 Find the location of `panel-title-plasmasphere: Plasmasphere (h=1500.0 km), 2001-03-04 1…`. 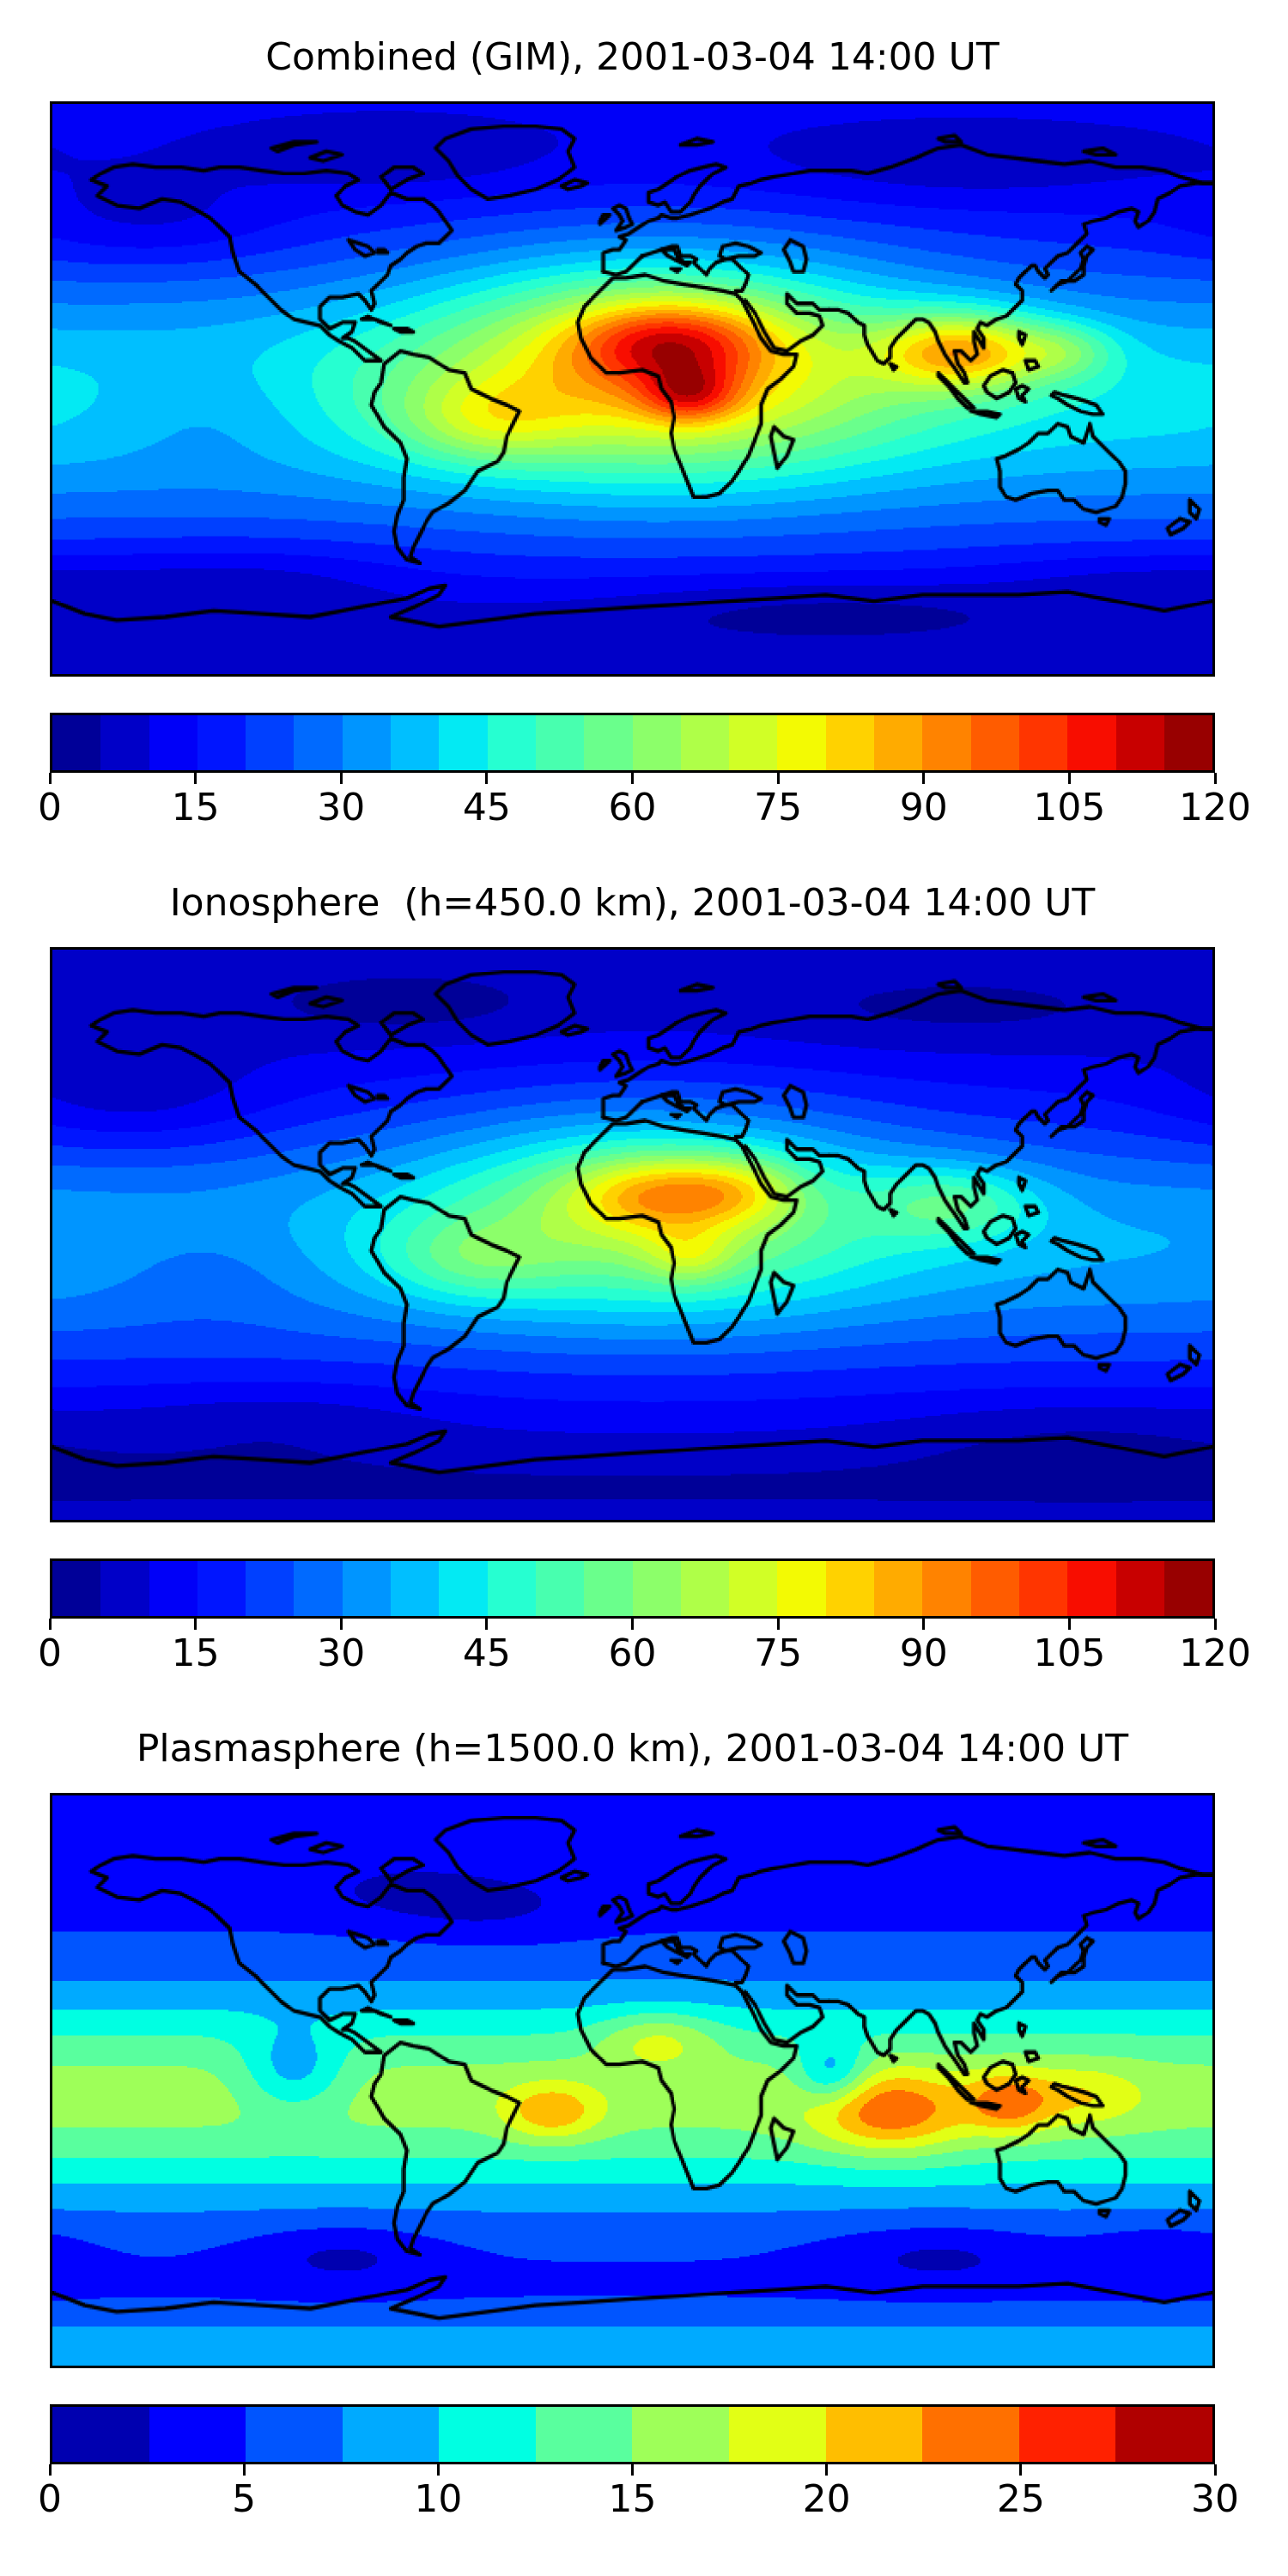

panel-title-plasmasphere: Plasmasphere (h=1500.0 km), 2001-03-04 1… is located at coordinates (632, 1749).